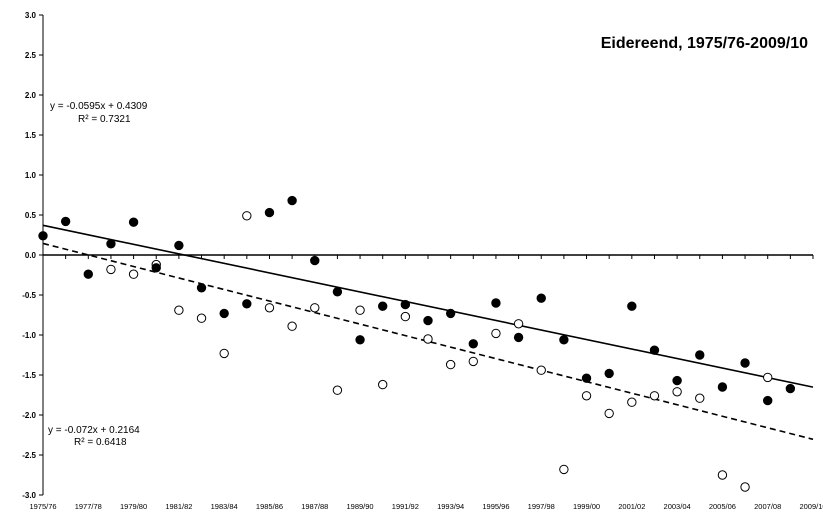 This screenshot has height=515, width=823. What do you see at coordinates (677, 506) in the screenshot?
I see `x-tick-label: 2003/04` at bounding box center [677, 506].